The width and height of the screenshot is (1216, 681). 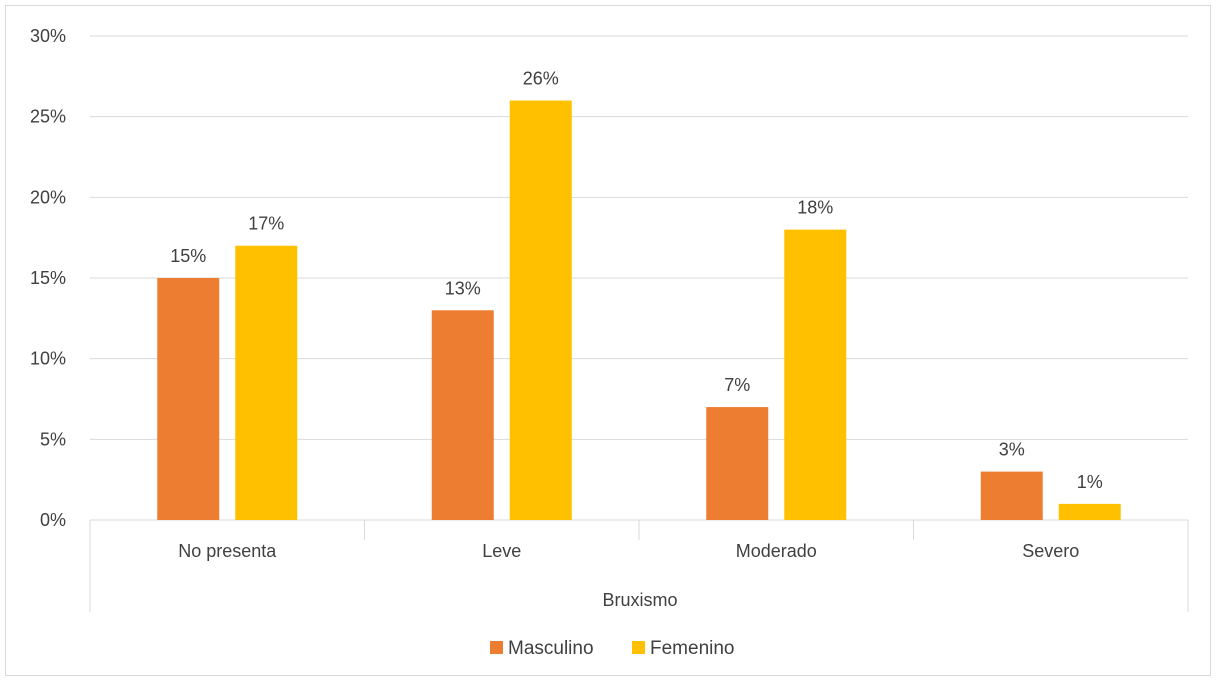 I want to click on legend-label: Femenino, so click(x=692, y=648).